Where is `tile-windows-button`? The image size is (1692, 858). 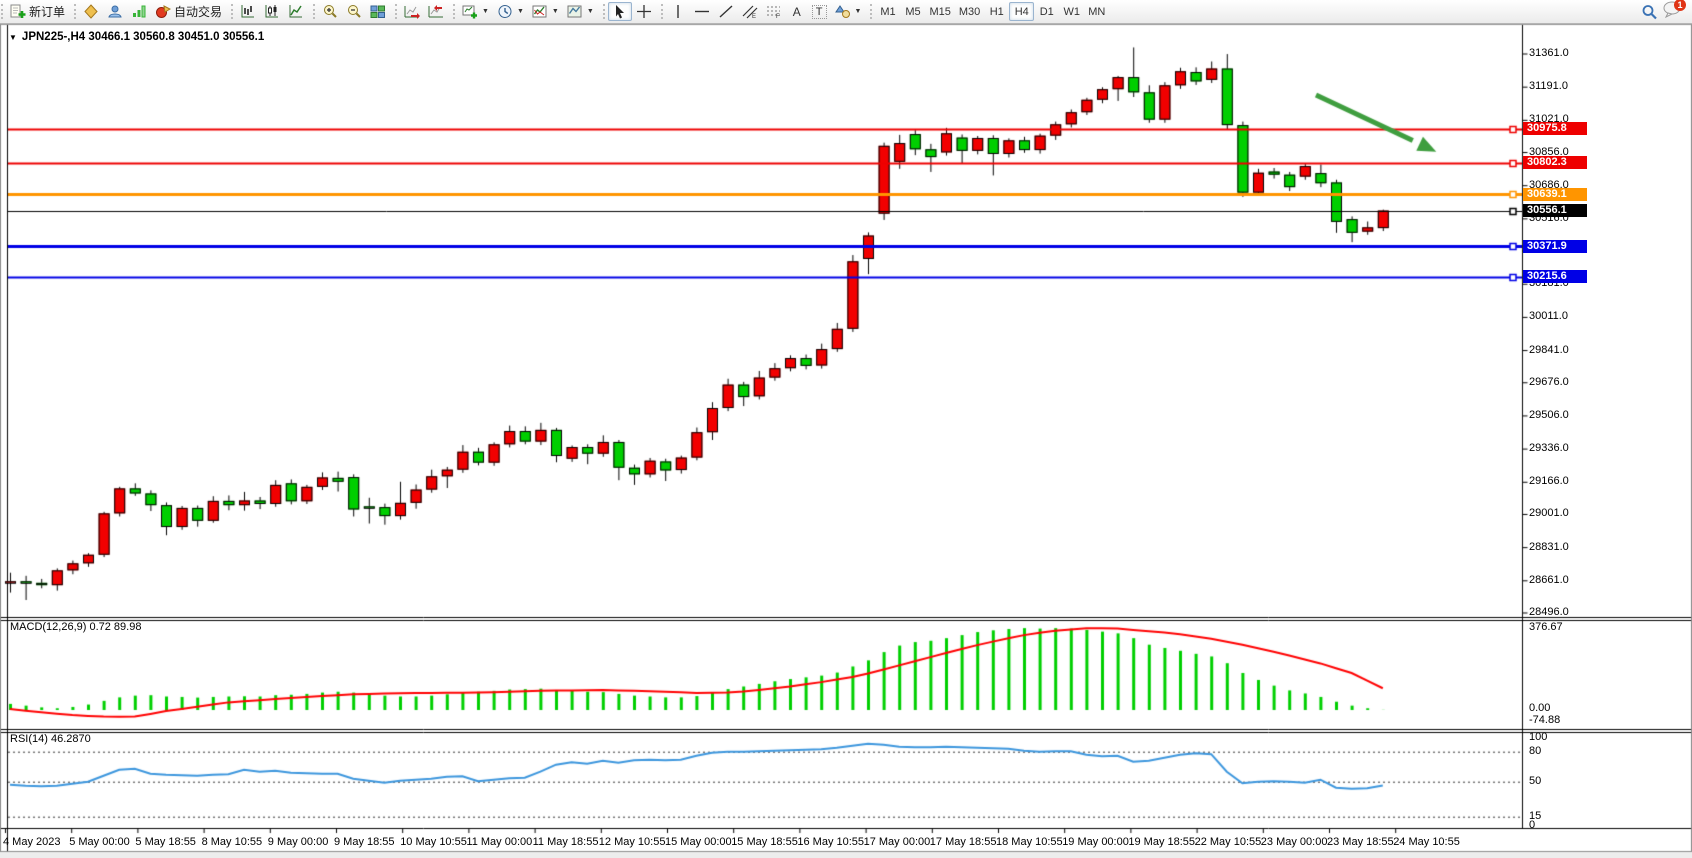 tile-windows-button is located at coordinates (378, 11).